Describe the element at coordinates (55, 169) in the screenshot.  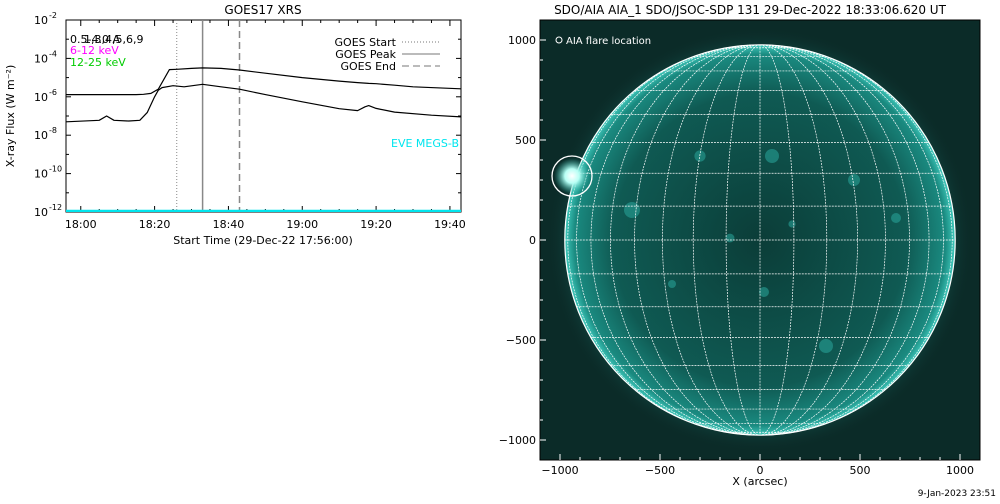
I see `y-tick-exponent: -10` at that location.